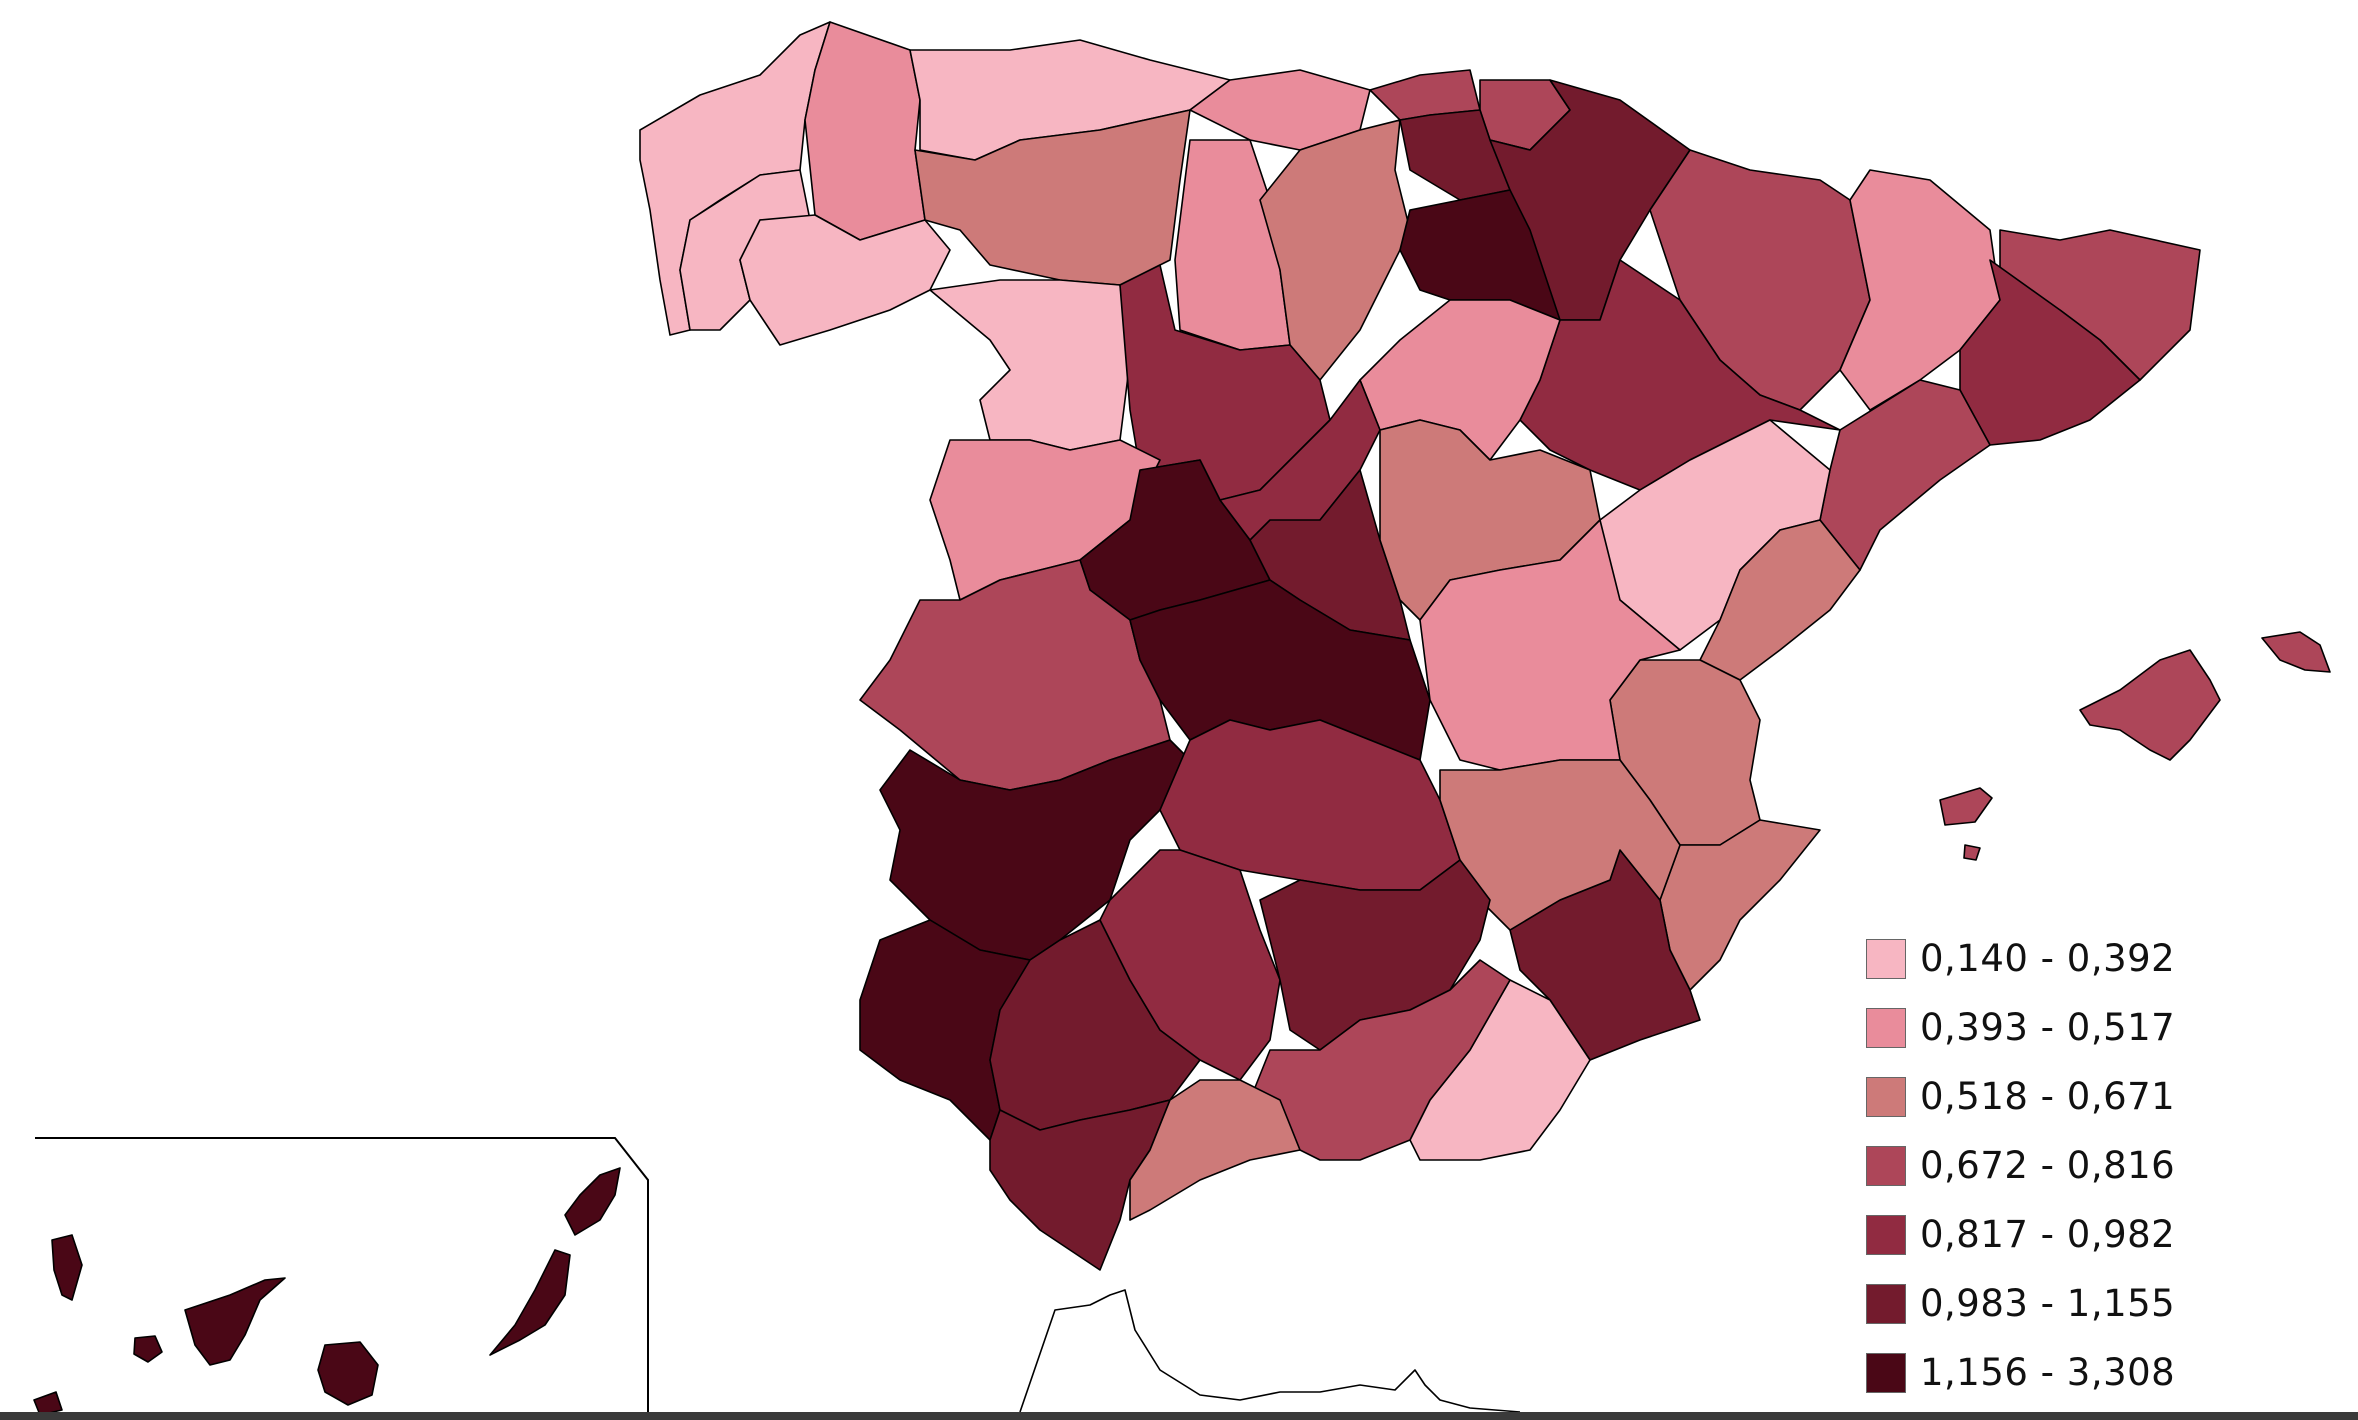 The height and width of the screenshot is (1420, 2358). I want to click on bottom-border, so click(1179, 1416).